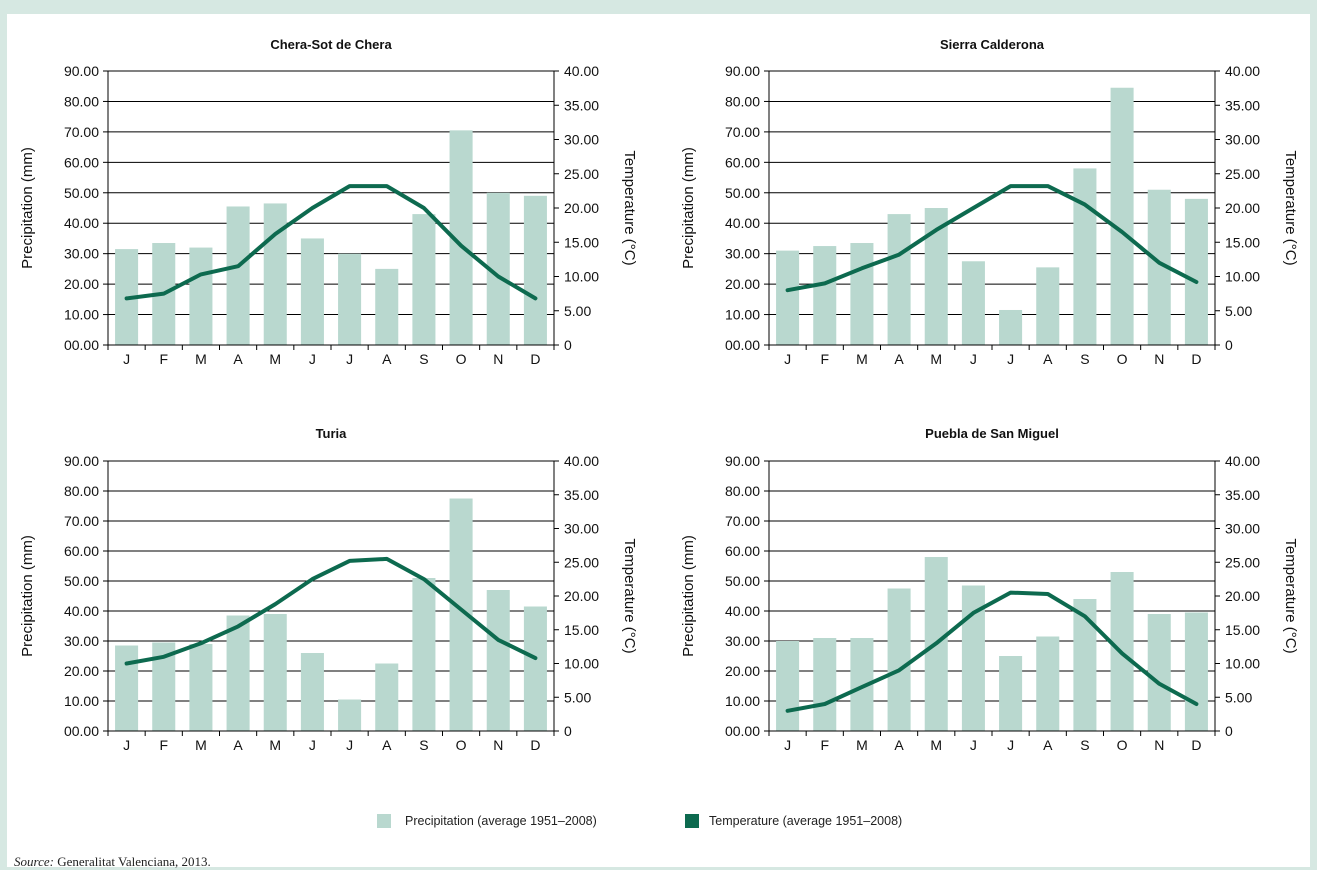 This screenshot has height=870, width=1317. I want to click on y2-tick-label: 5.00, so click(577, 697).